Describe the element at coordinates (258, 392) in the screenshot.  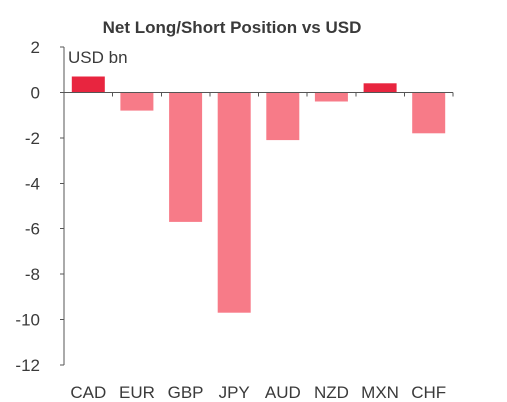
I see `x-axis: CAD EUR GBP JPY AUD NZD MXN CHF` at that location.